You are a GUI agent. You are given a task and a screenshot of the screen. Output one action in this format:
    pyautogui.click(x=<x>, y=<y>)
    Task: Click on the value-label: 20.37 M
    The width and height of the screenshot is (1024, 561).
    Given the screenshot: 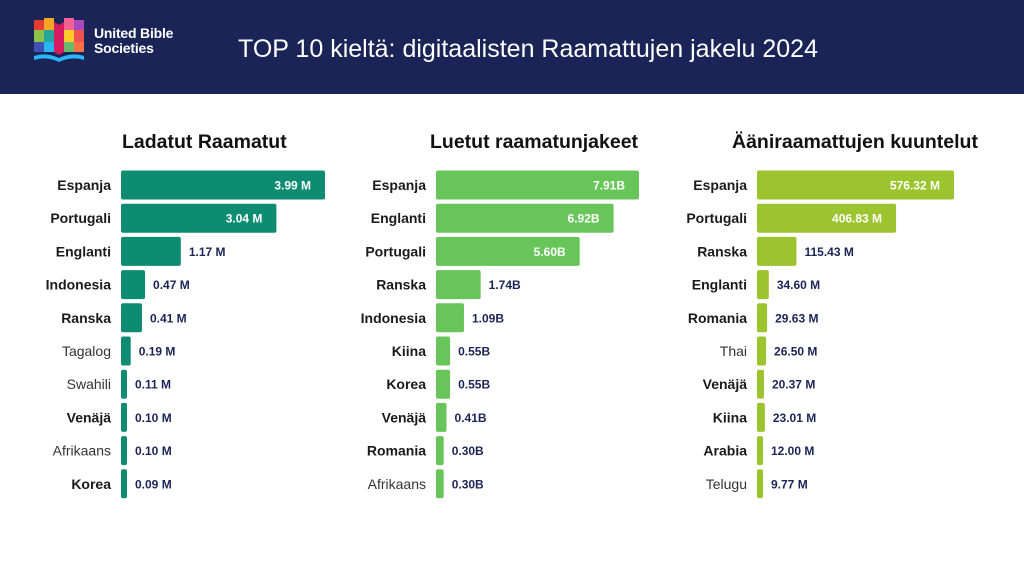 What is the action you would take?
    pyautogui.click(x=793, y=385)
    